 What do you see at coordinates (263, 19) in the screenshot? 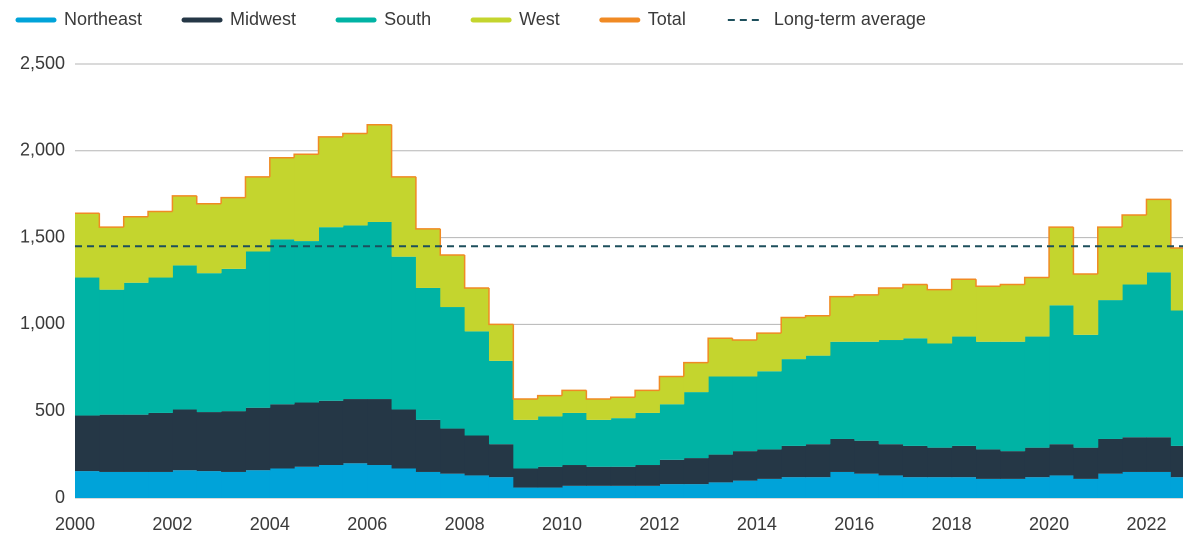
I see `legend-label: Midwest` at bounding box center [263, 19].